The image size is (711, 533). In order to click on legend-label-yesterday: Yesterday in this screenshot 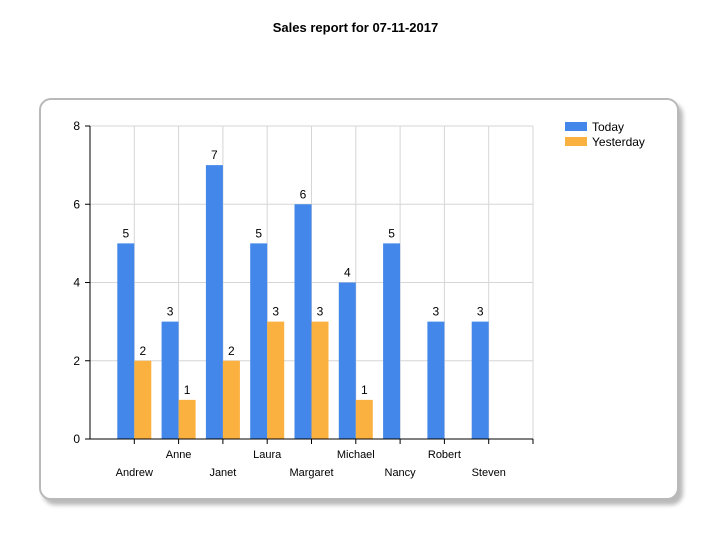, I will do `click(618, 141)`.